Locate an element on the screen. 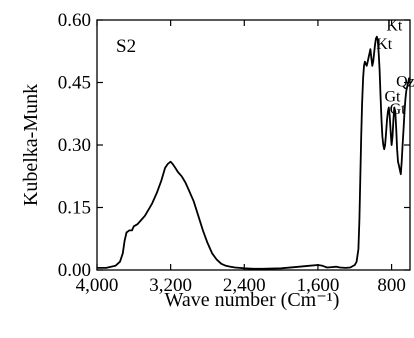 The height and width of the screenshot is (338, 414). x-tick-label: 800 is located at coordinates (391, 285).